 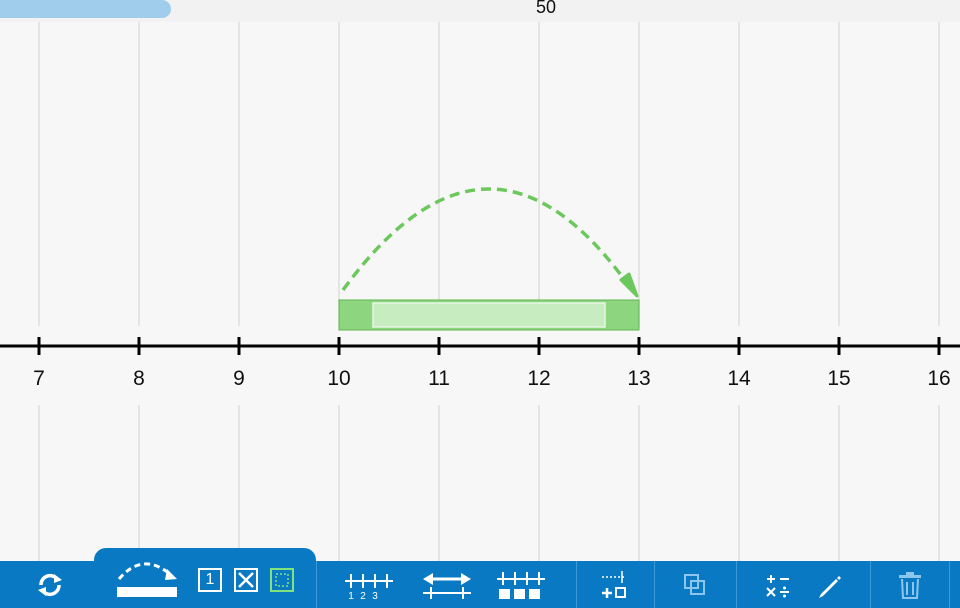 What do you see at coordinates (339, 378) in the screenshot?
I see `tick-label: 10` at bounding box center [339, 378].